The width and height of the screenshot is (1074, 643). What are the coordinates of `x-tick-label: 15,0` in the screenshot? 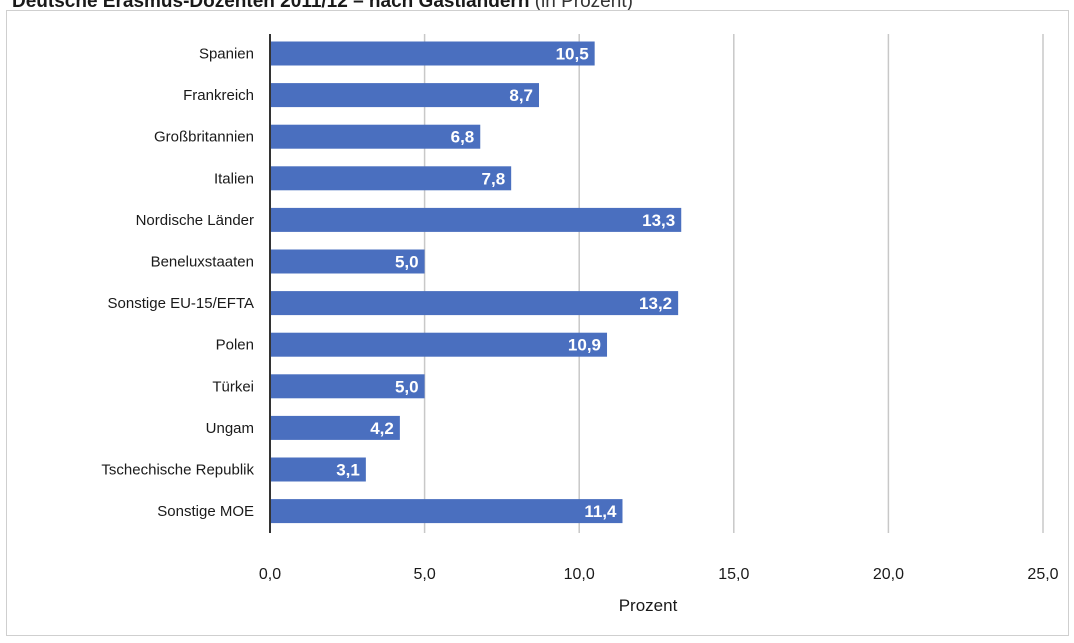 It's located at (733, 574).